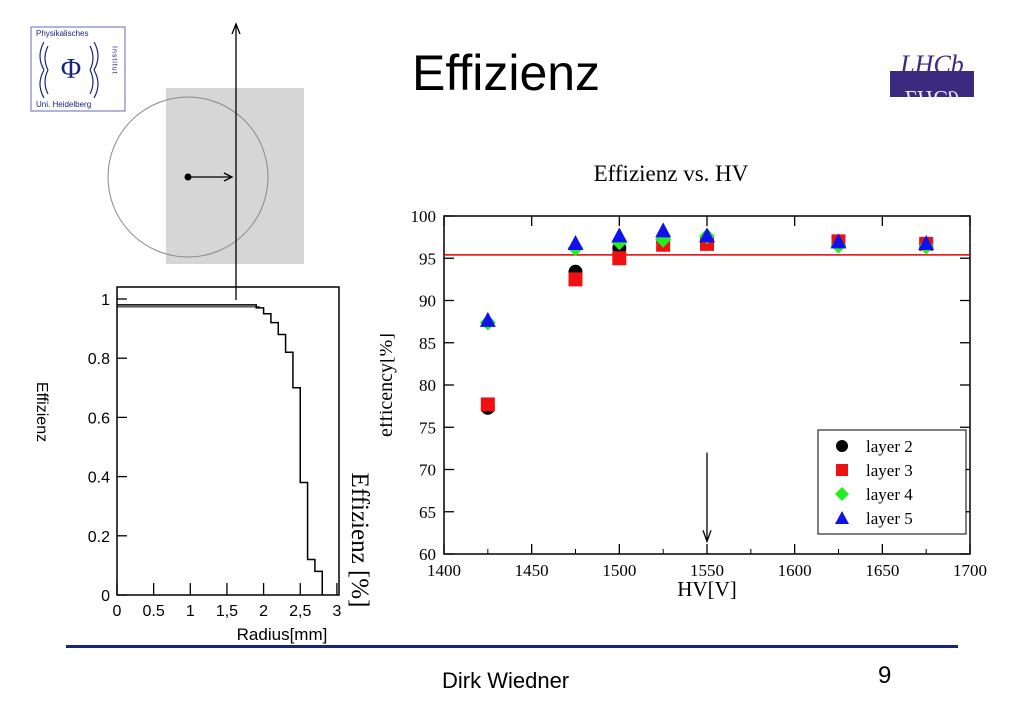 Image resolution: width=1024 pixels, height=724 pixels. Describe the element at coordinates (444, 570) in the screenshot. I see `x-tick-label: 1400` at that location.